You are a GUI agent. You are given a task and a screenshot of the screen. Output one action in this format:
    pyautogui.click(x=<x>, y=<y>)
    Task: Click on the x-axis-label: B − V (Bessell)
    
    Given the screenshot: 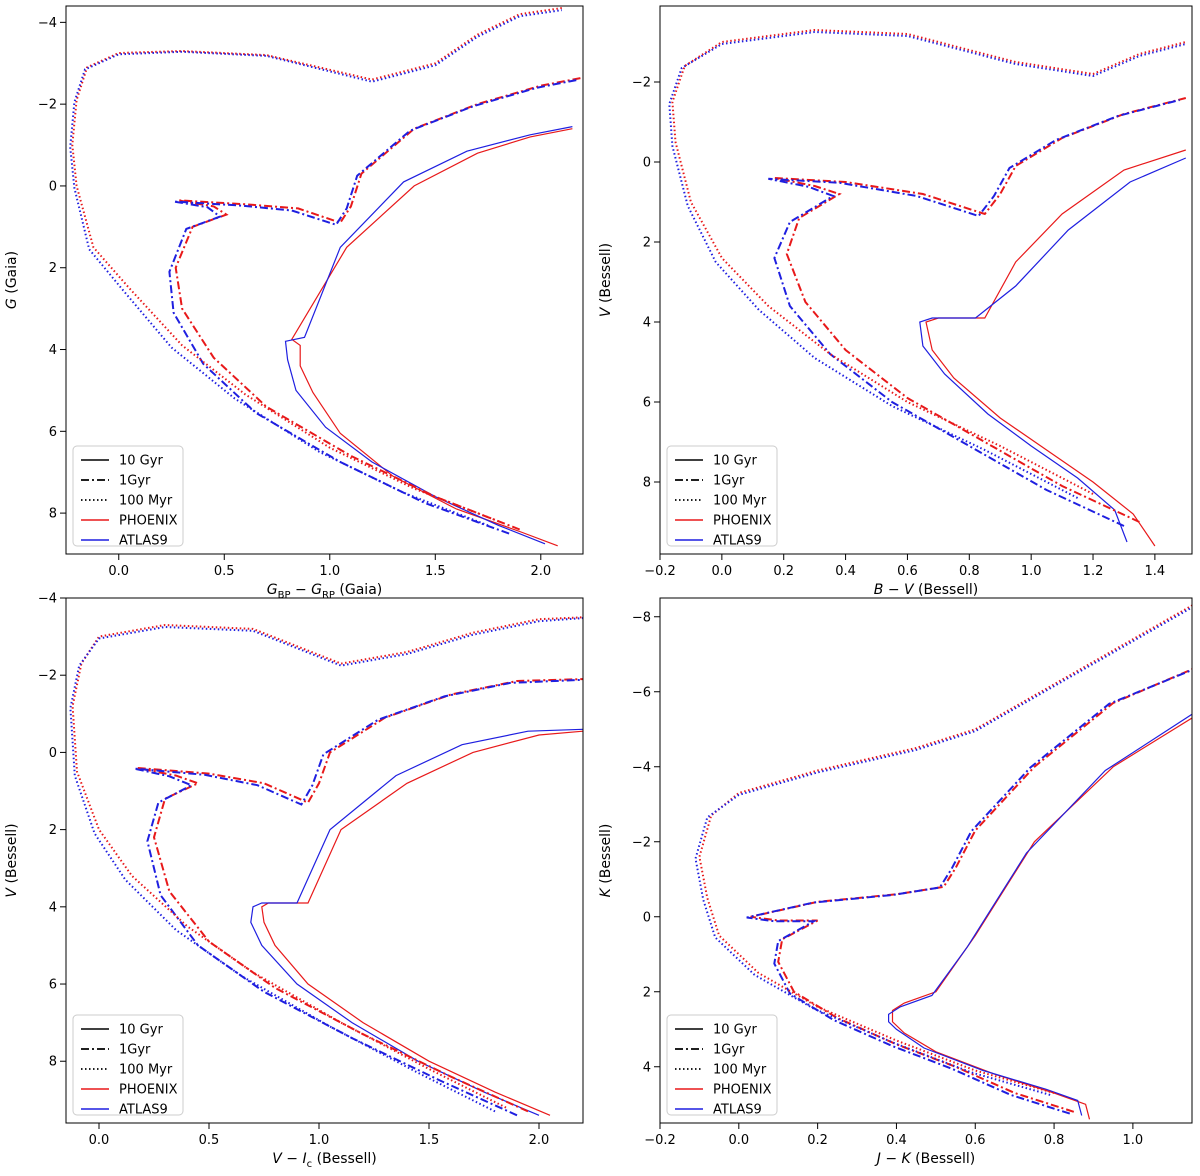 What is the action you would take?
    pyautogui.click(x=926, y=590)
    